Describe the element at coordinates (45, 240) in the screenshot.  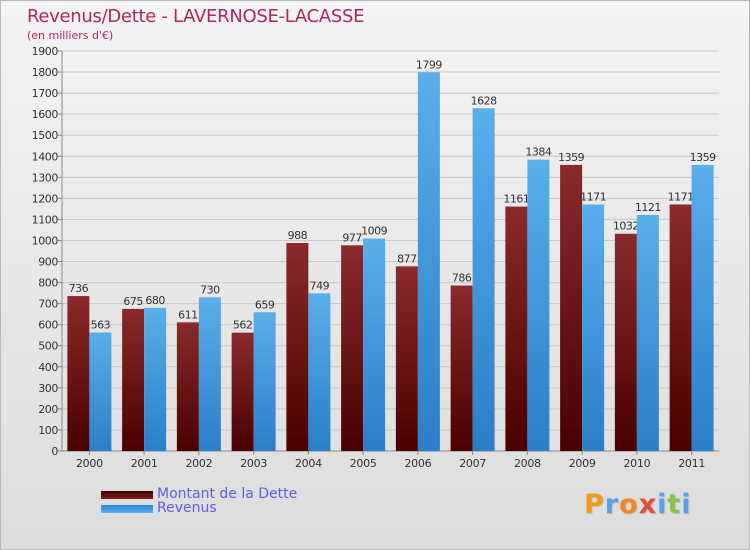
I see `y-tick-label: 1000` at that location.